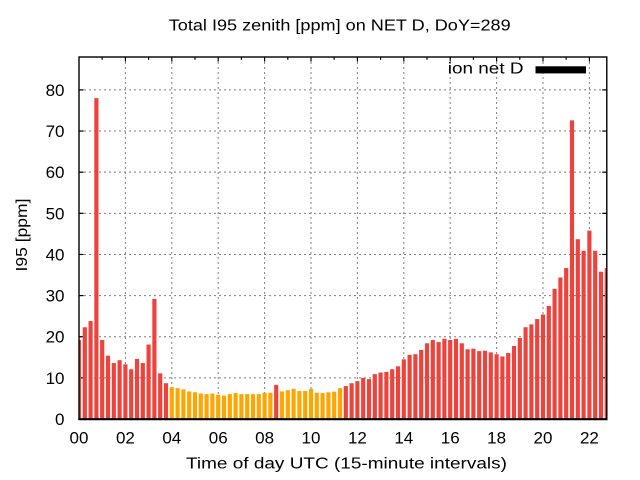  Describe the element at coordinates (55, 172) in the screenshot. I see `svg-text: 60` at that location.